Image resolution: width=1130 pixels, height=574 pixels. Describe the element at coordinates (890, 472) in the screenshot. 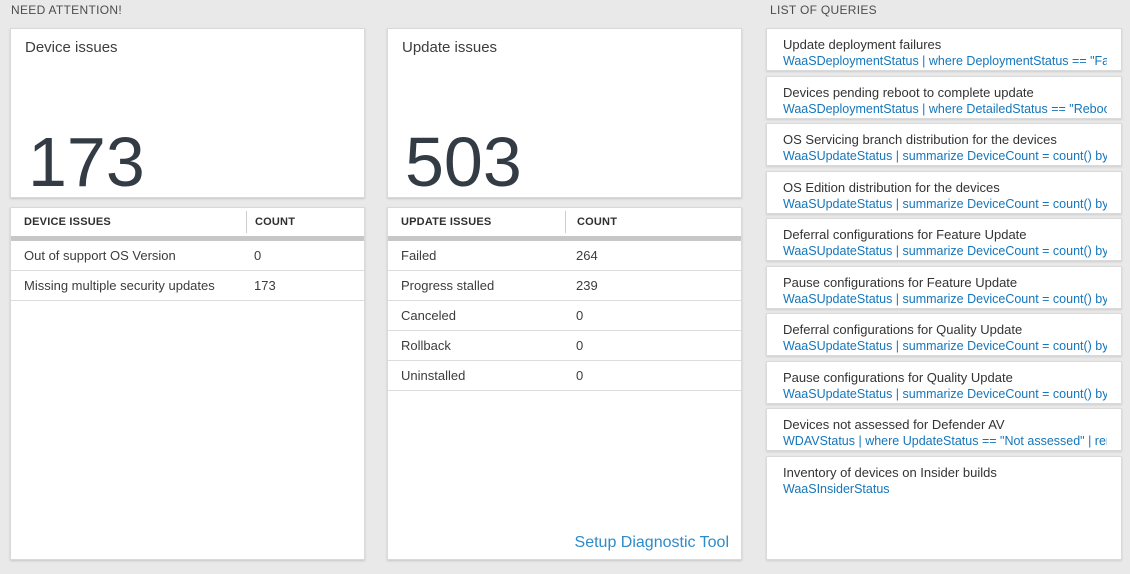

I see `query-title: Inventory of devices on Insider builds` at that location.